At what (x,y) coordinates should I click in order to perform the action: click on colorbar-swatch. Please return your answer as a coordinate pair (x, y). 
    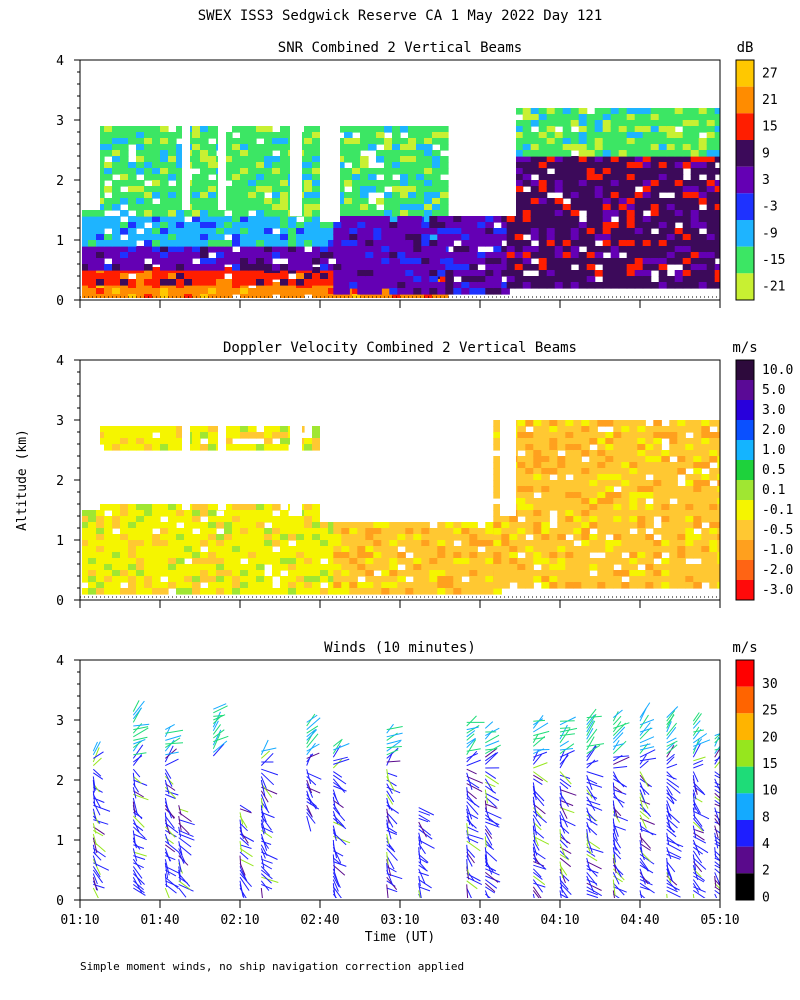
    Looking at the image, I should click on (745, 530).